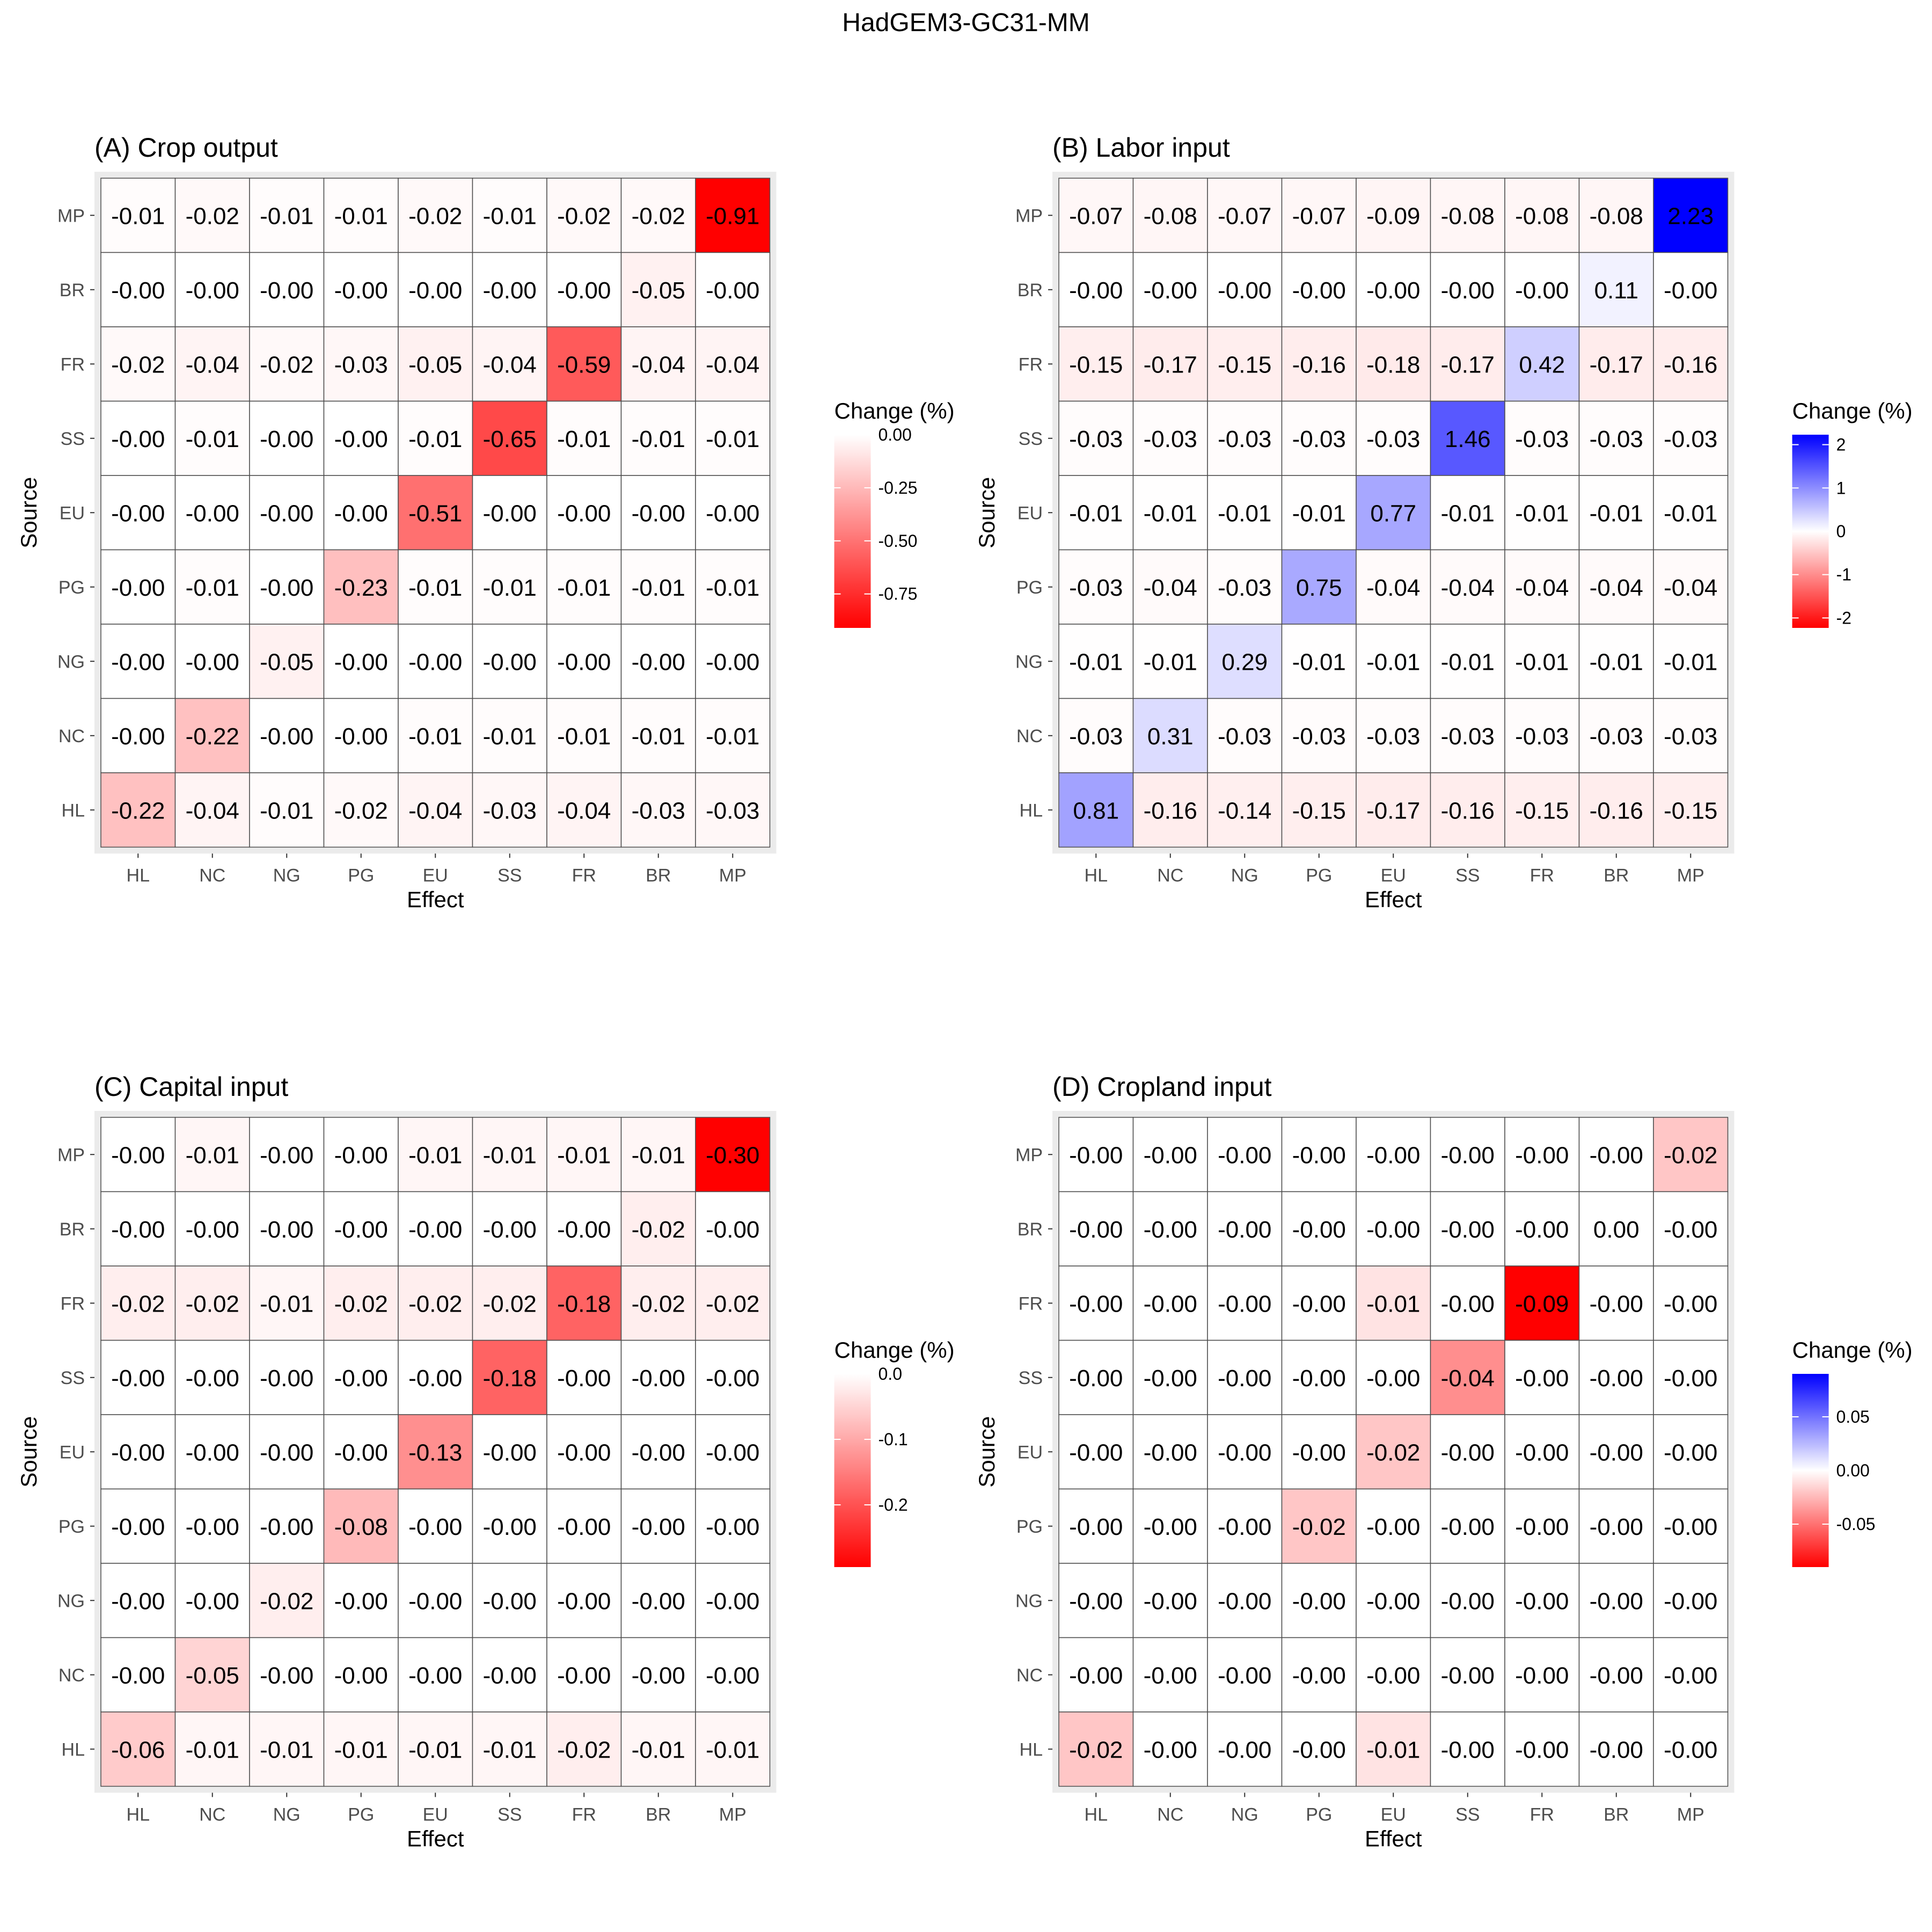  What do you see at coordinates (73, 1303) in the screenshot?
I see `y-tick-label: FR` at bounding box center [73, 1303].